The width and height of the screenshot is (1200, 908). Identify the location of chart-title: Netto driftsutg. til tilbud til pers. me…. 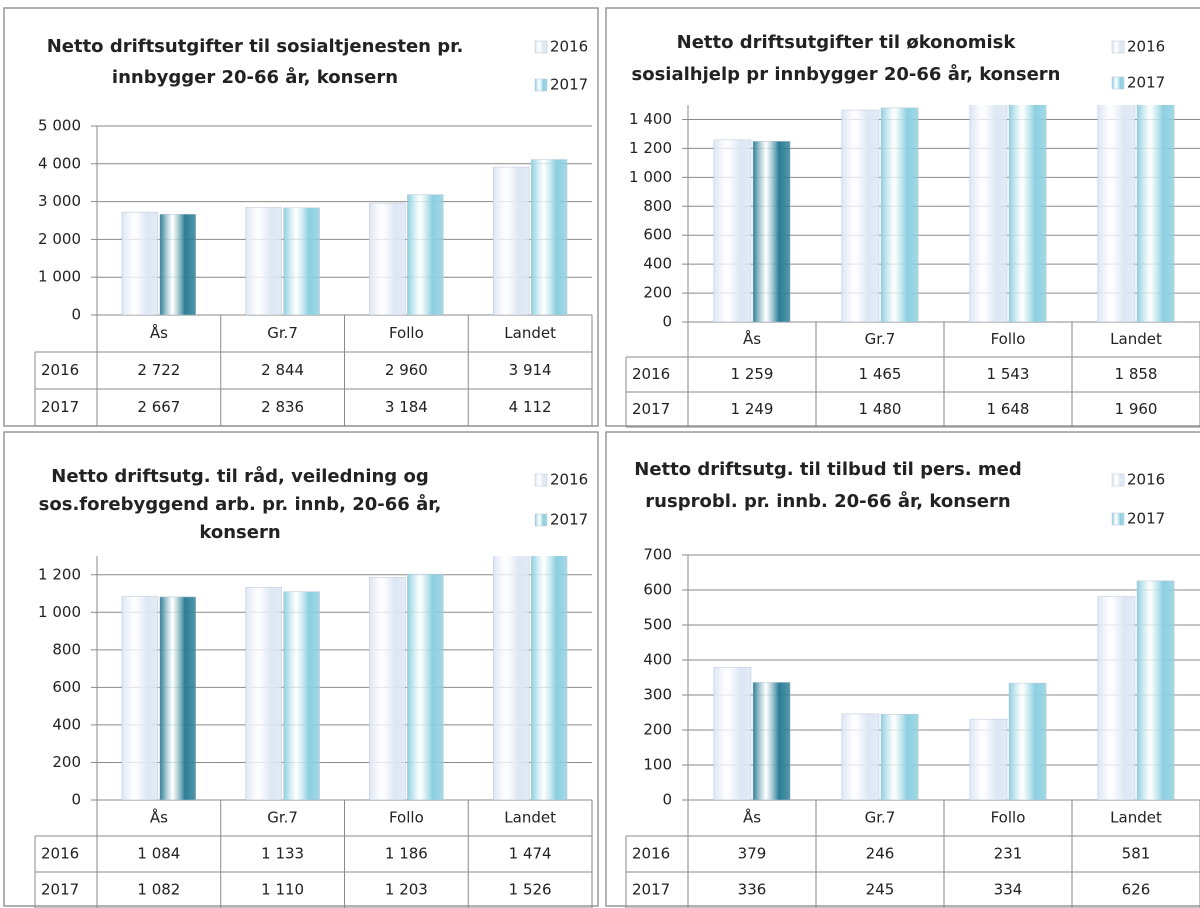
(827, 469).